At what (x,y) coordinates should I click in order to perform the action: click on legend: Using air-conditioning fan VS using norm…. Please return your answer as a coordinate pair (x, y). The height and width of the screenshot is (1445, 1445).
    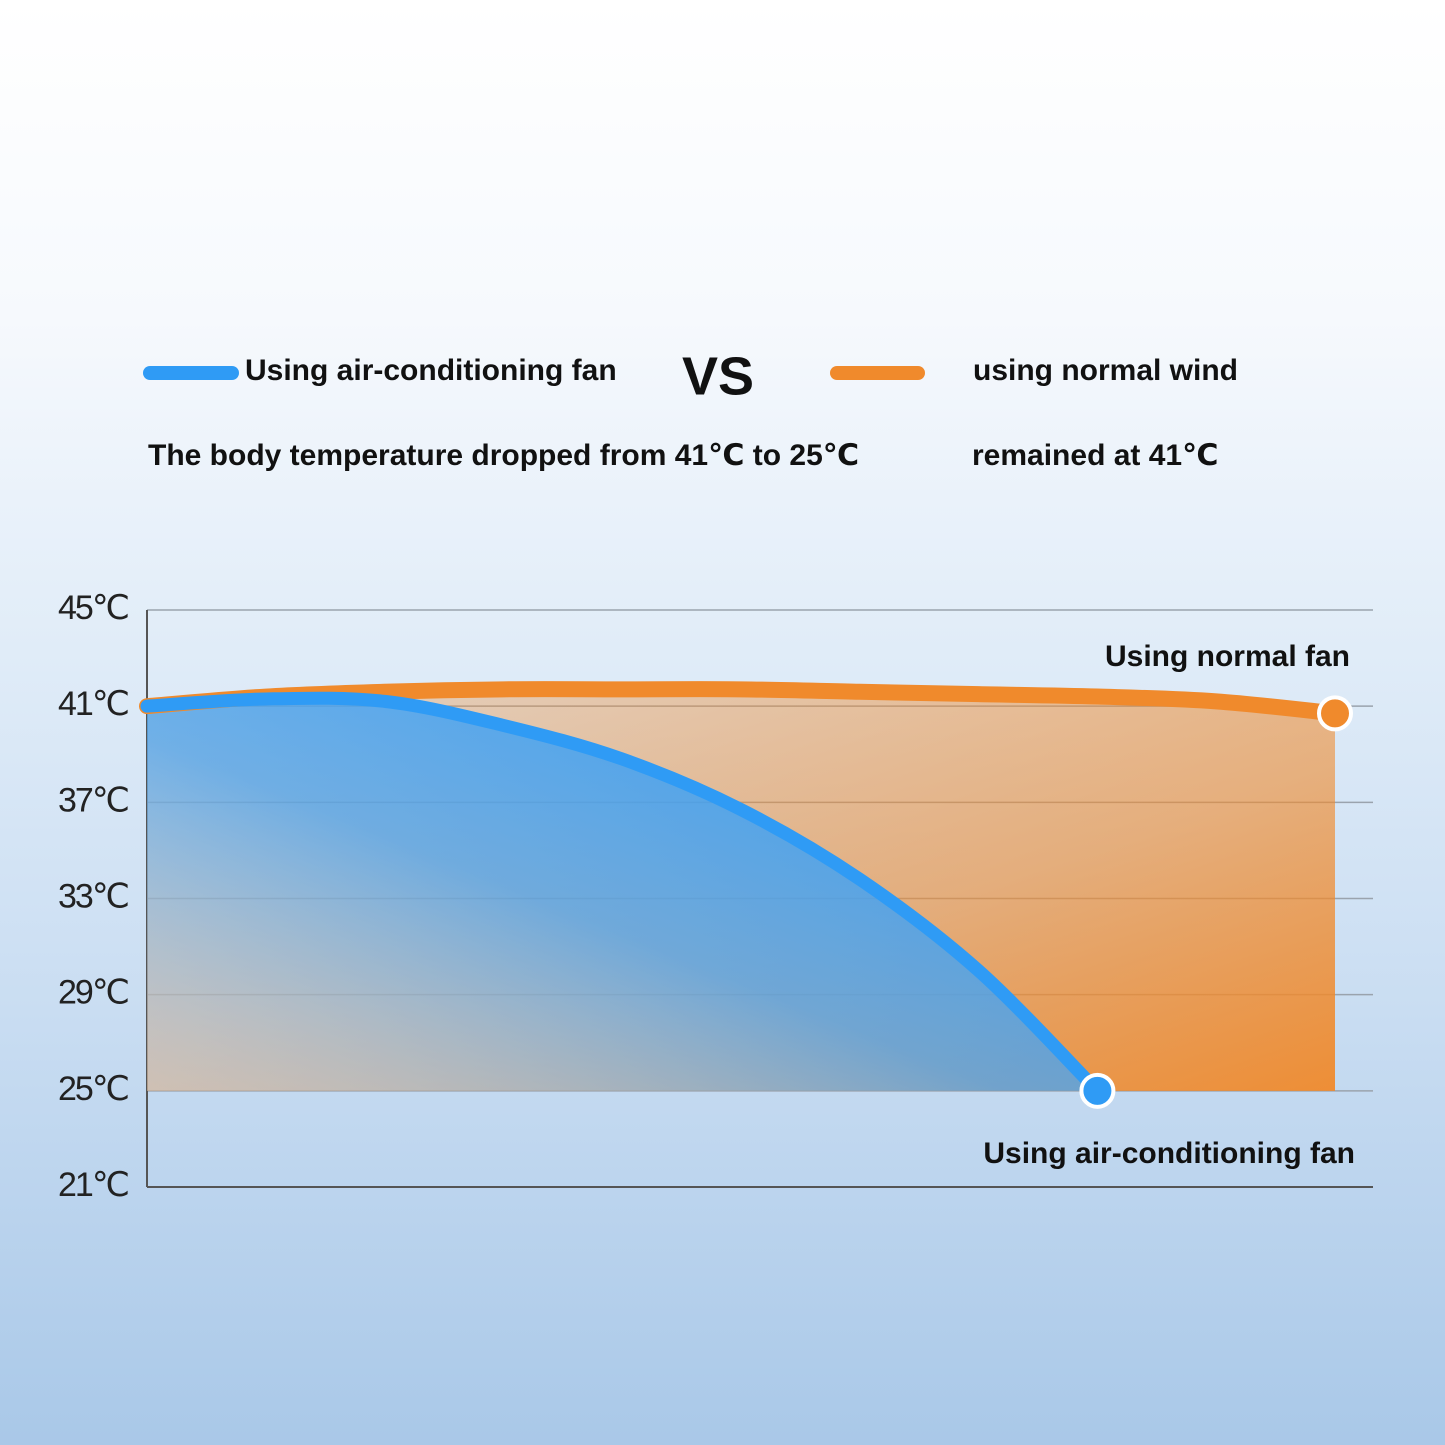
    Looking at the image, I should click on (690, 376).